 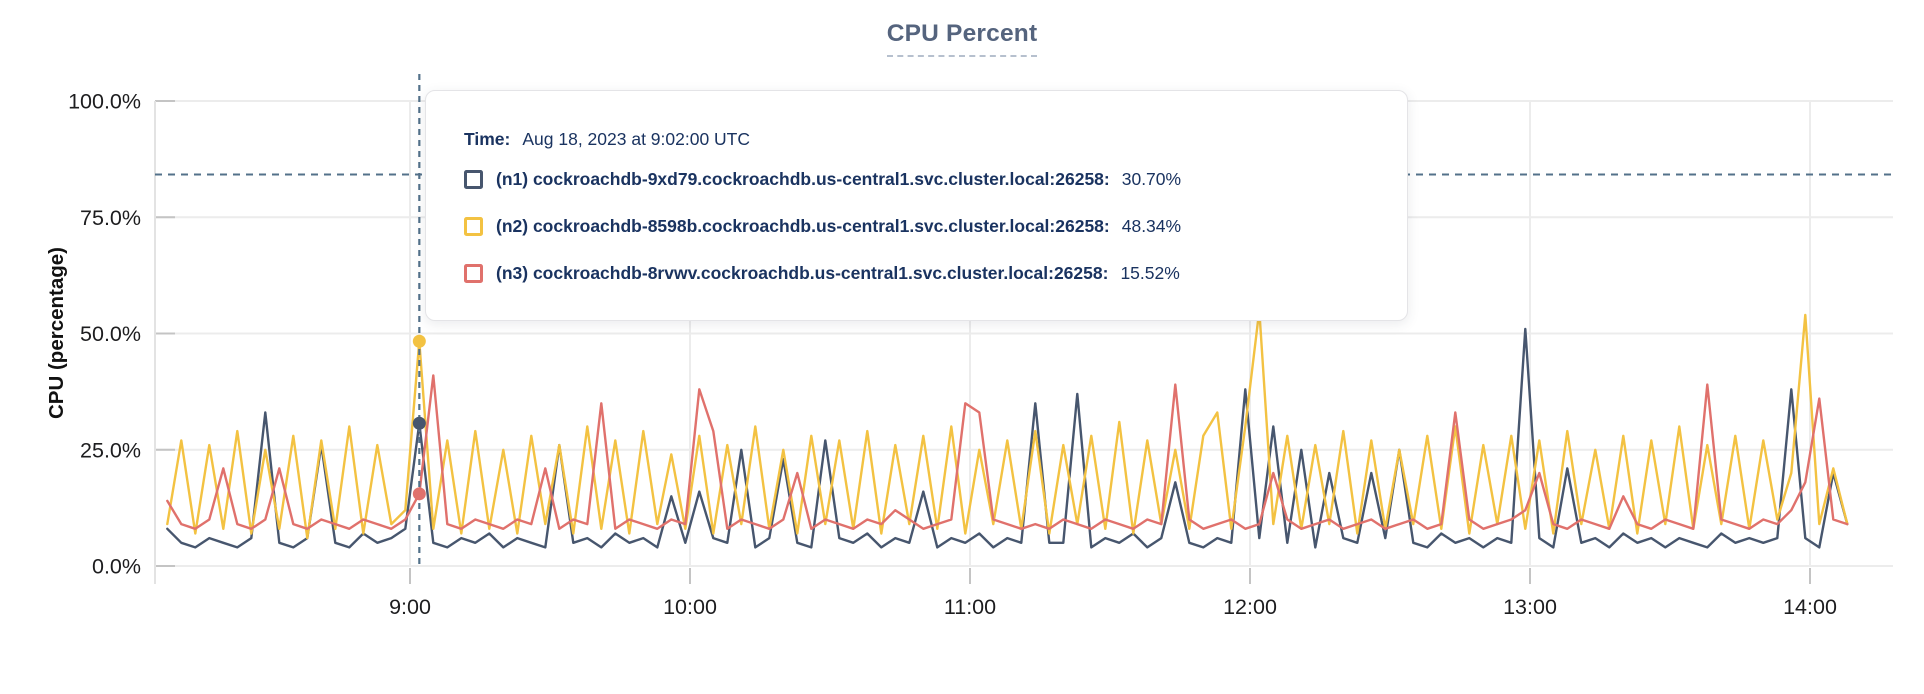 I want to click on y-tick-label: 50.0%, so click(x=110, y=334).